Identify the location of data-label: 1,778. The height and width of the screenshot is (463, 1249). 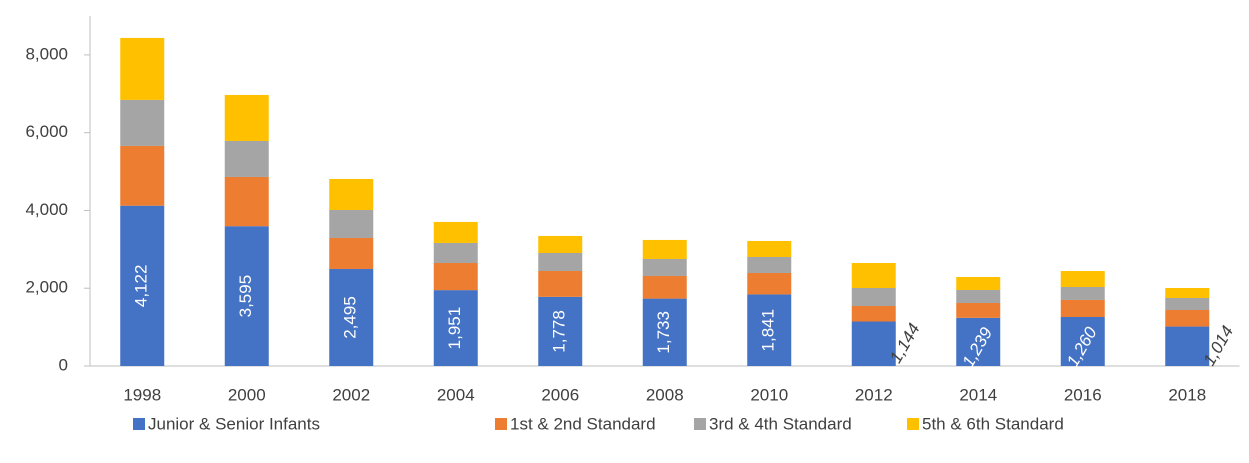
(559, 331).